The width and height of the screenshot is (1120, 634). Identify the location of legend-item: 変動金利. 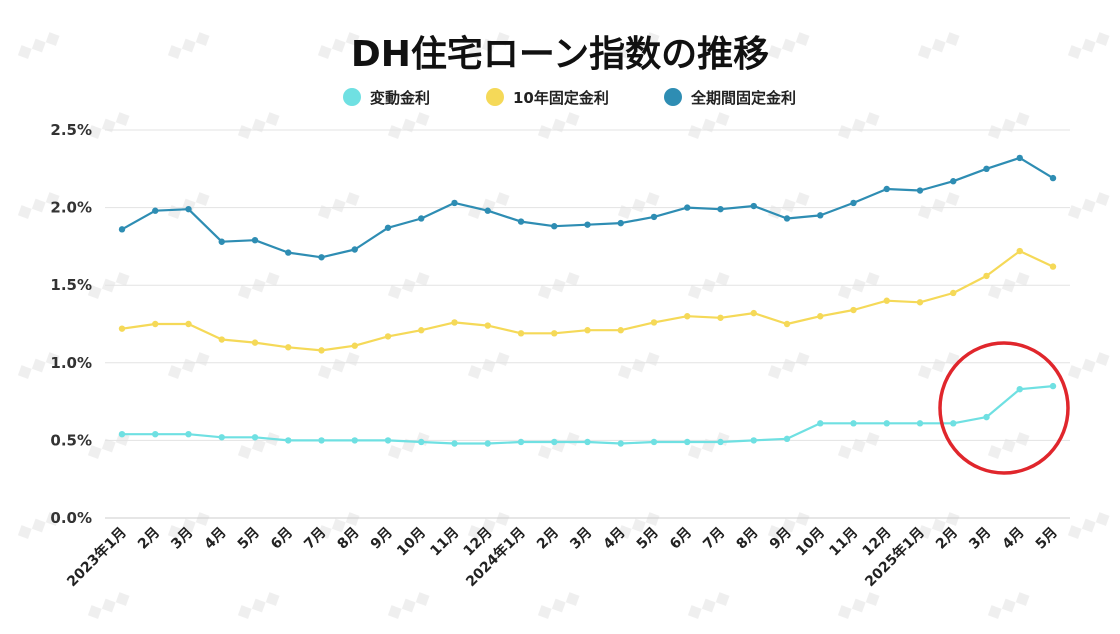
(386, 97).